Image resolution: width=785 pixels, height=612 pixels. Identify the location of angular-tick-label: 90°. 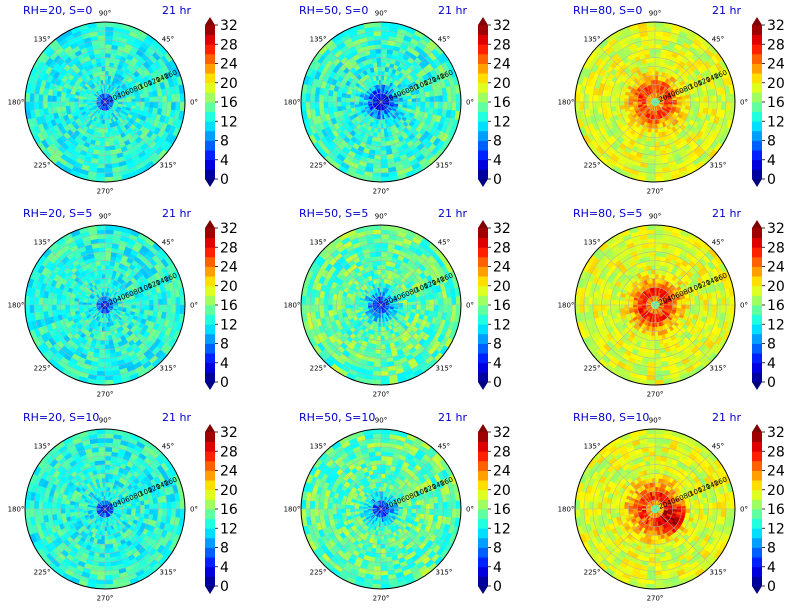
(381, 421).